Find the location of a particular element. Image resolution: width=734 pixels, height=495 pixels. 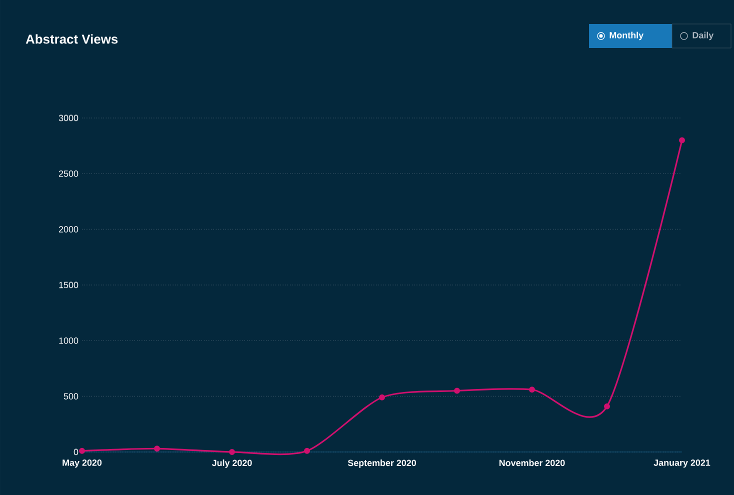

x-tick-label: January 2021 is located at coordinates (682, 464).